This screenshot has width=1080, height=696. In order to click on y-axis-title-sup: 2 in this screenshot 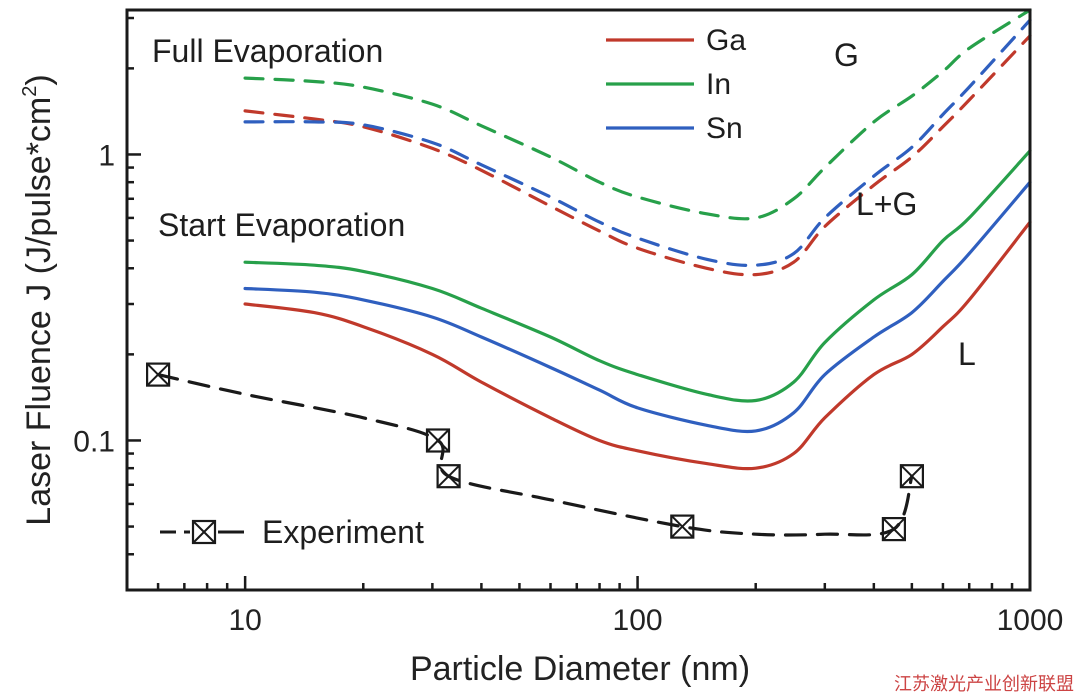, I will do `click(30, 91)`.